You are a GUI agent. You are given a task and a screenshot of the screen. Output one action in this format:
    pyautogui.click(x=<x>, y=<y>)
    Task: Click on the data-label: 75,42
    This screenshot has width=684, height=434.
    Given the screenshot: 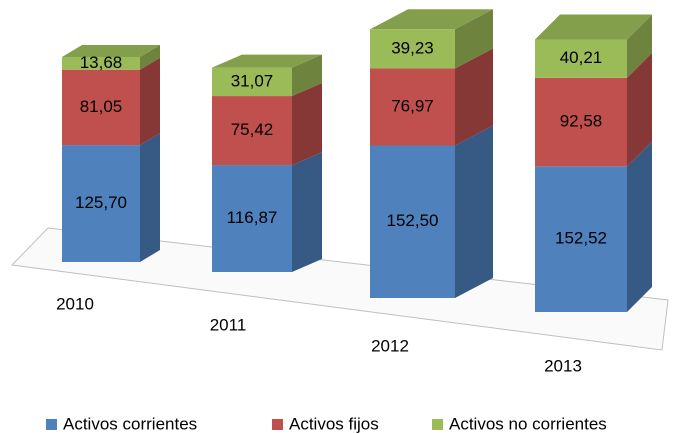 What is the action you would take?
    pyautogui.click(x=252, y=129)
    